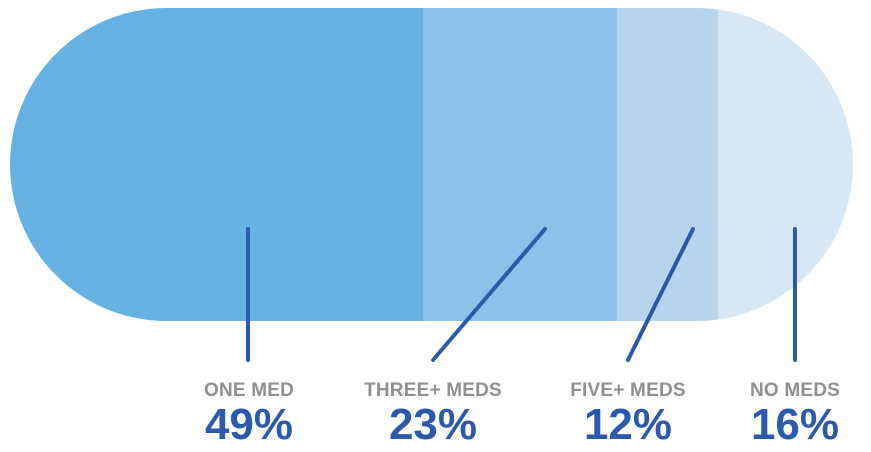  Describe the element at coordinates (249, 424) in the screenshot. I see `value-label-one-med: 49%` at that location.